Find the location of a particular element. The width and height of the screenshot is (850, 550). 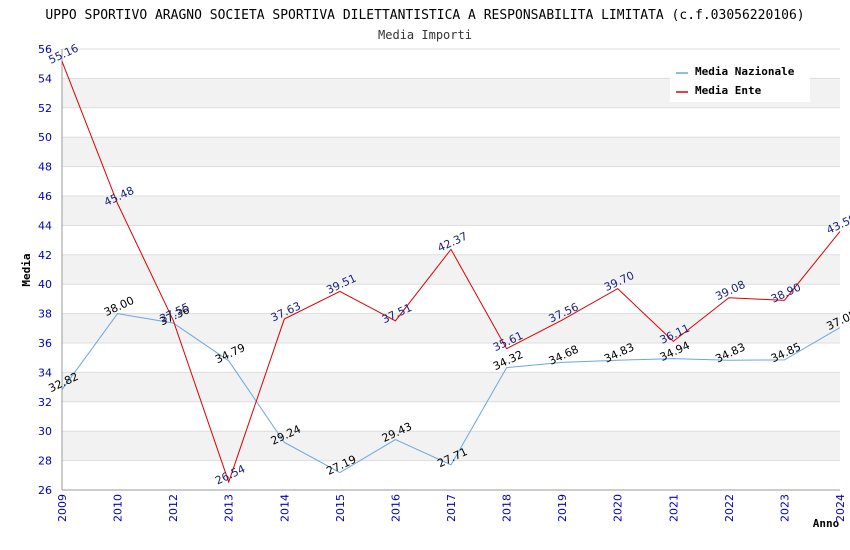

y-tick-label: 42 is located at coordinates (45, 255).